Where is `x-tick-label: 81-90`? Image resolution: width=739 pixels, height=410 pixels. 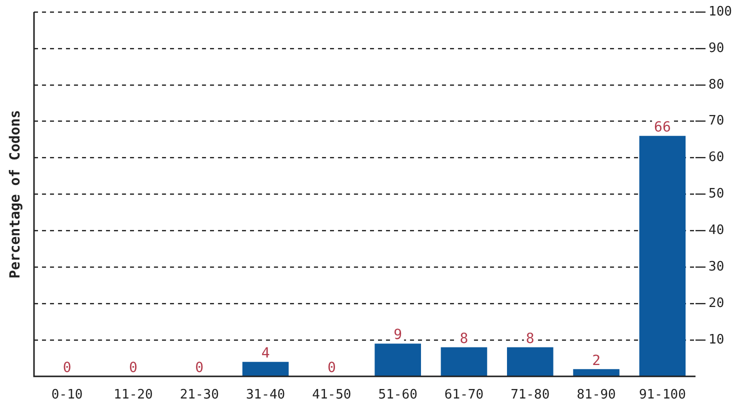
x-tick-label: 81-90 is located at coordinates (596, 395).